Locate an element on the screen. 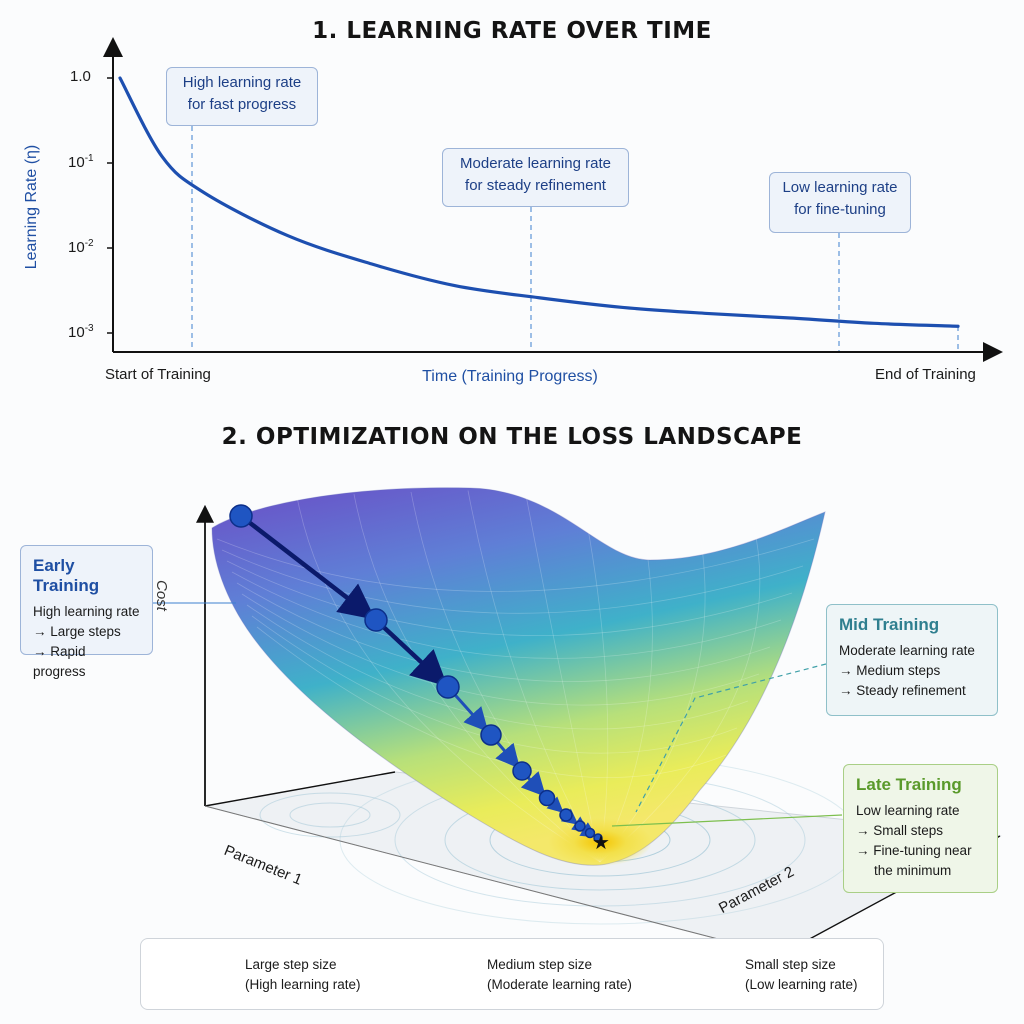 This screenshot has height=1024, width=1024. y-ticks is located at coordinates (110, 205).